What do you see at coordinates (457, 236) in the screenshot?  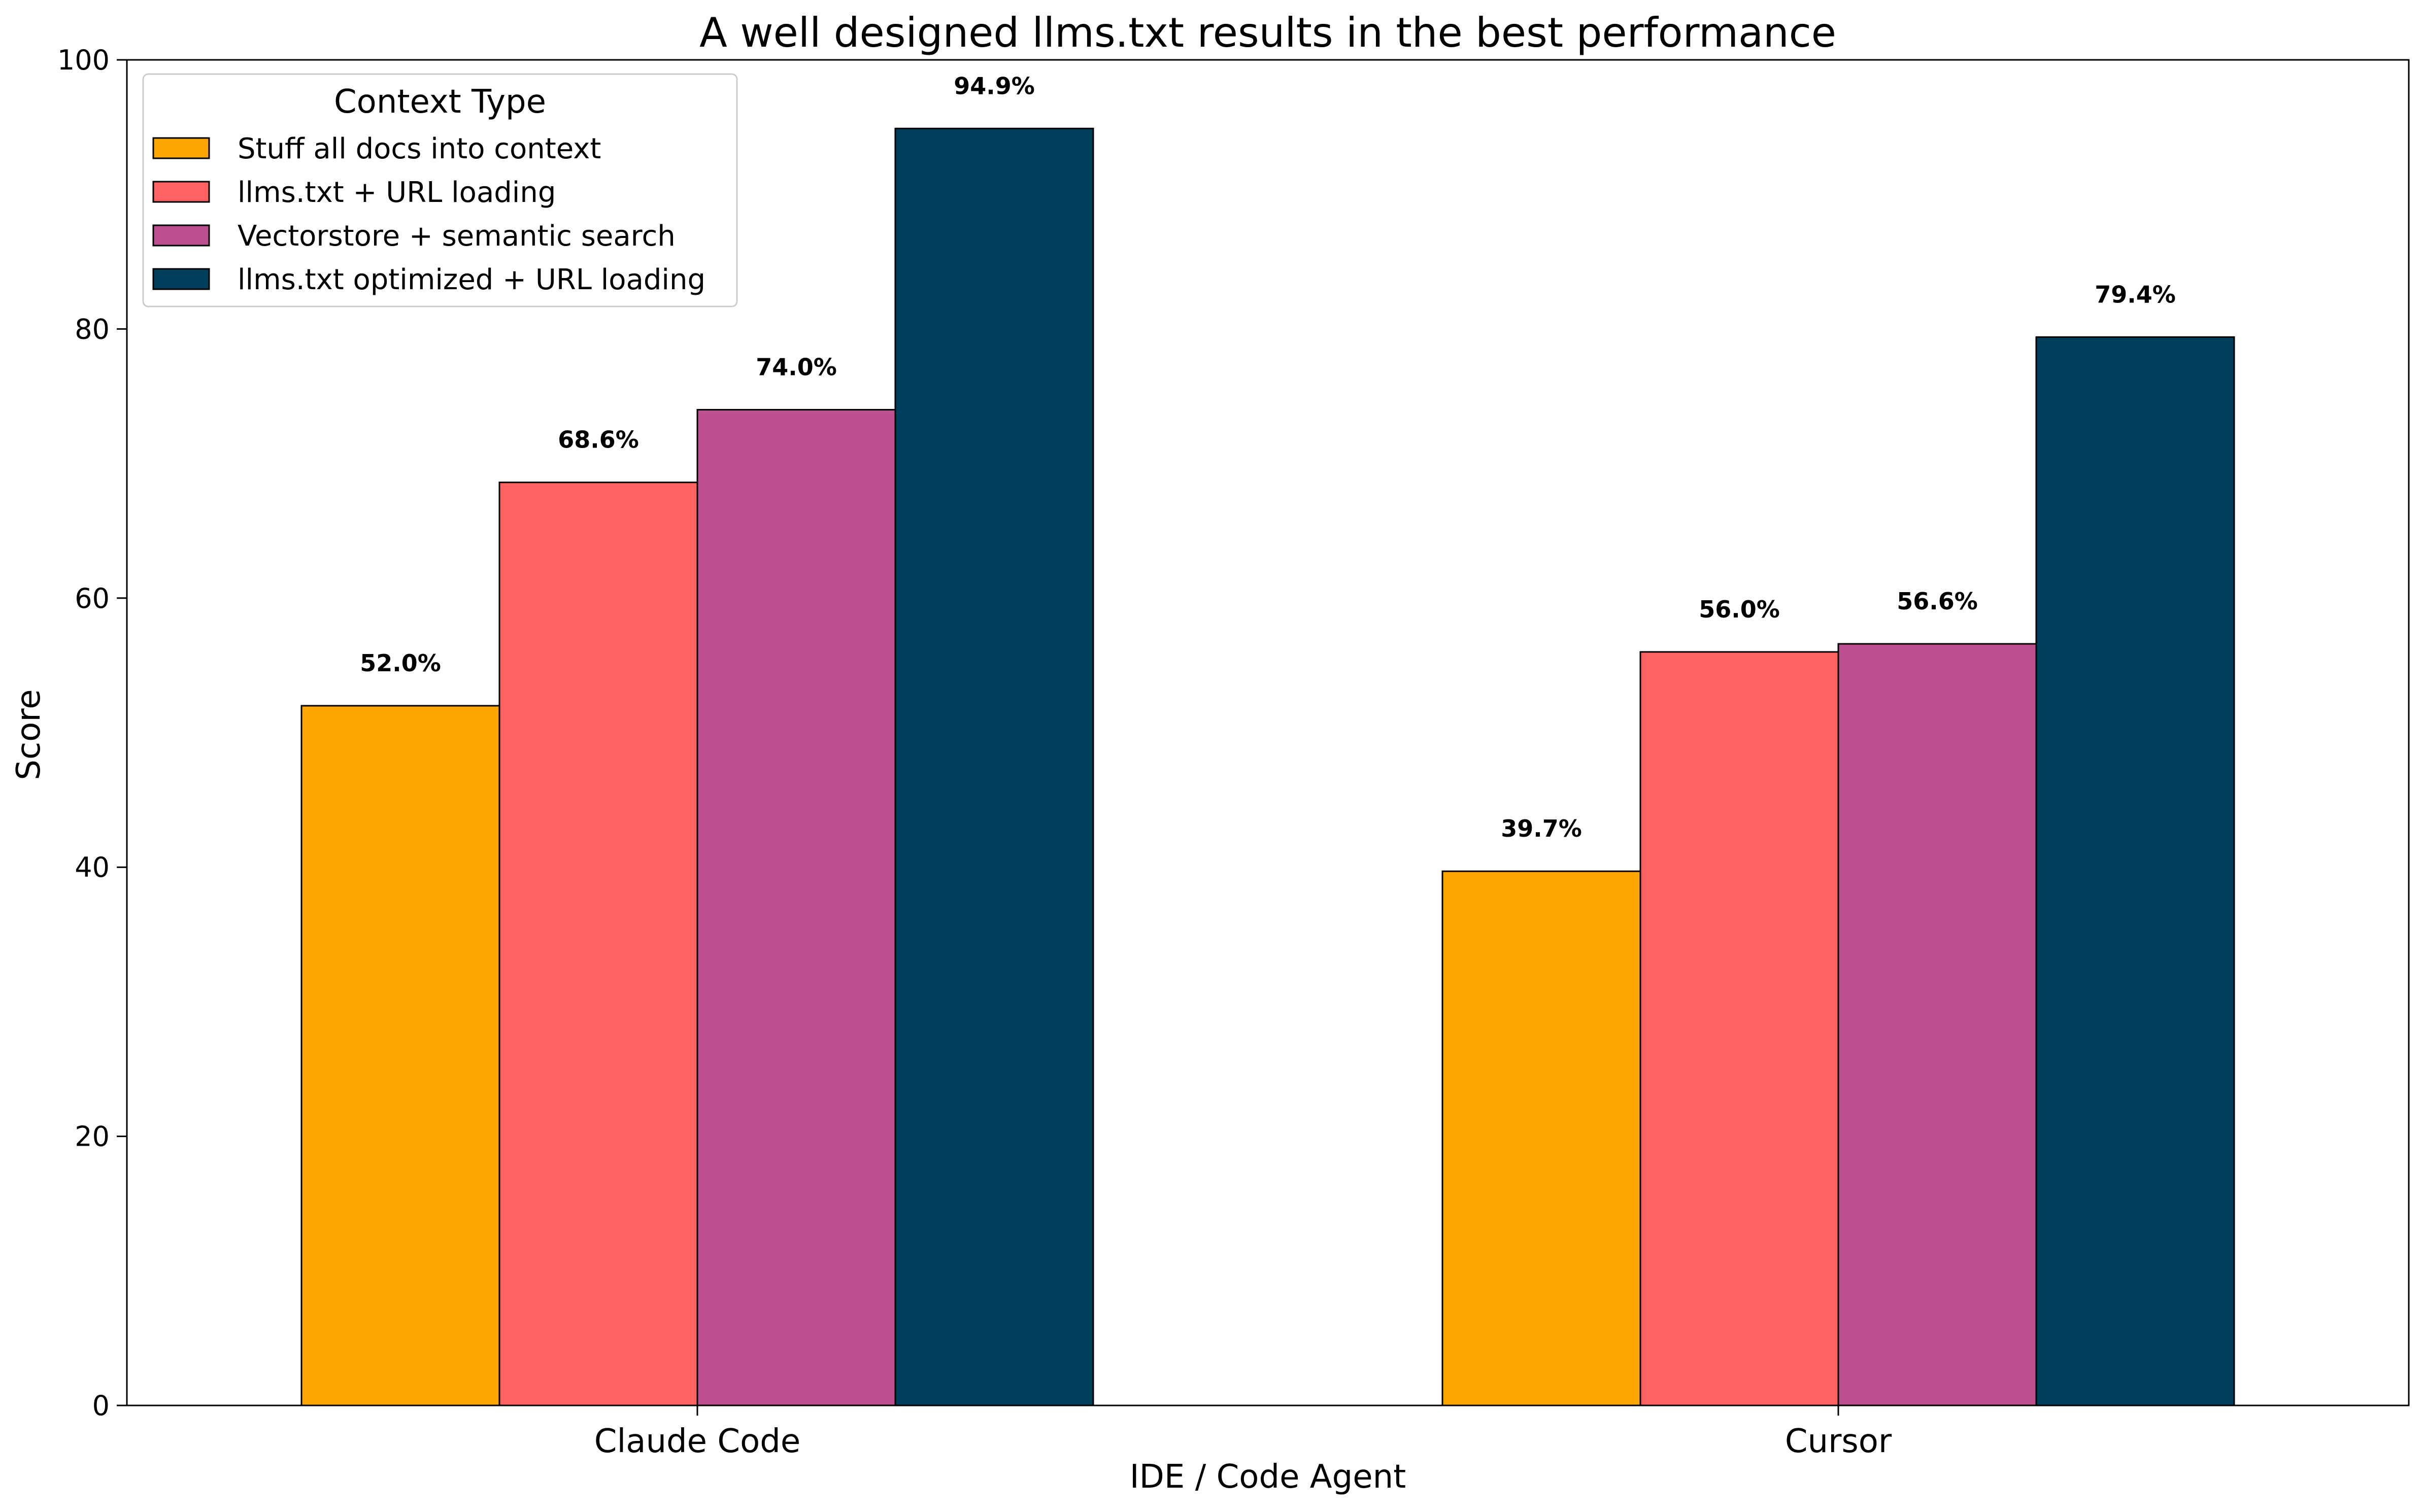 I see `legend-entry-label: Vectorstore + semantic search` at bounding box center [457, 236].